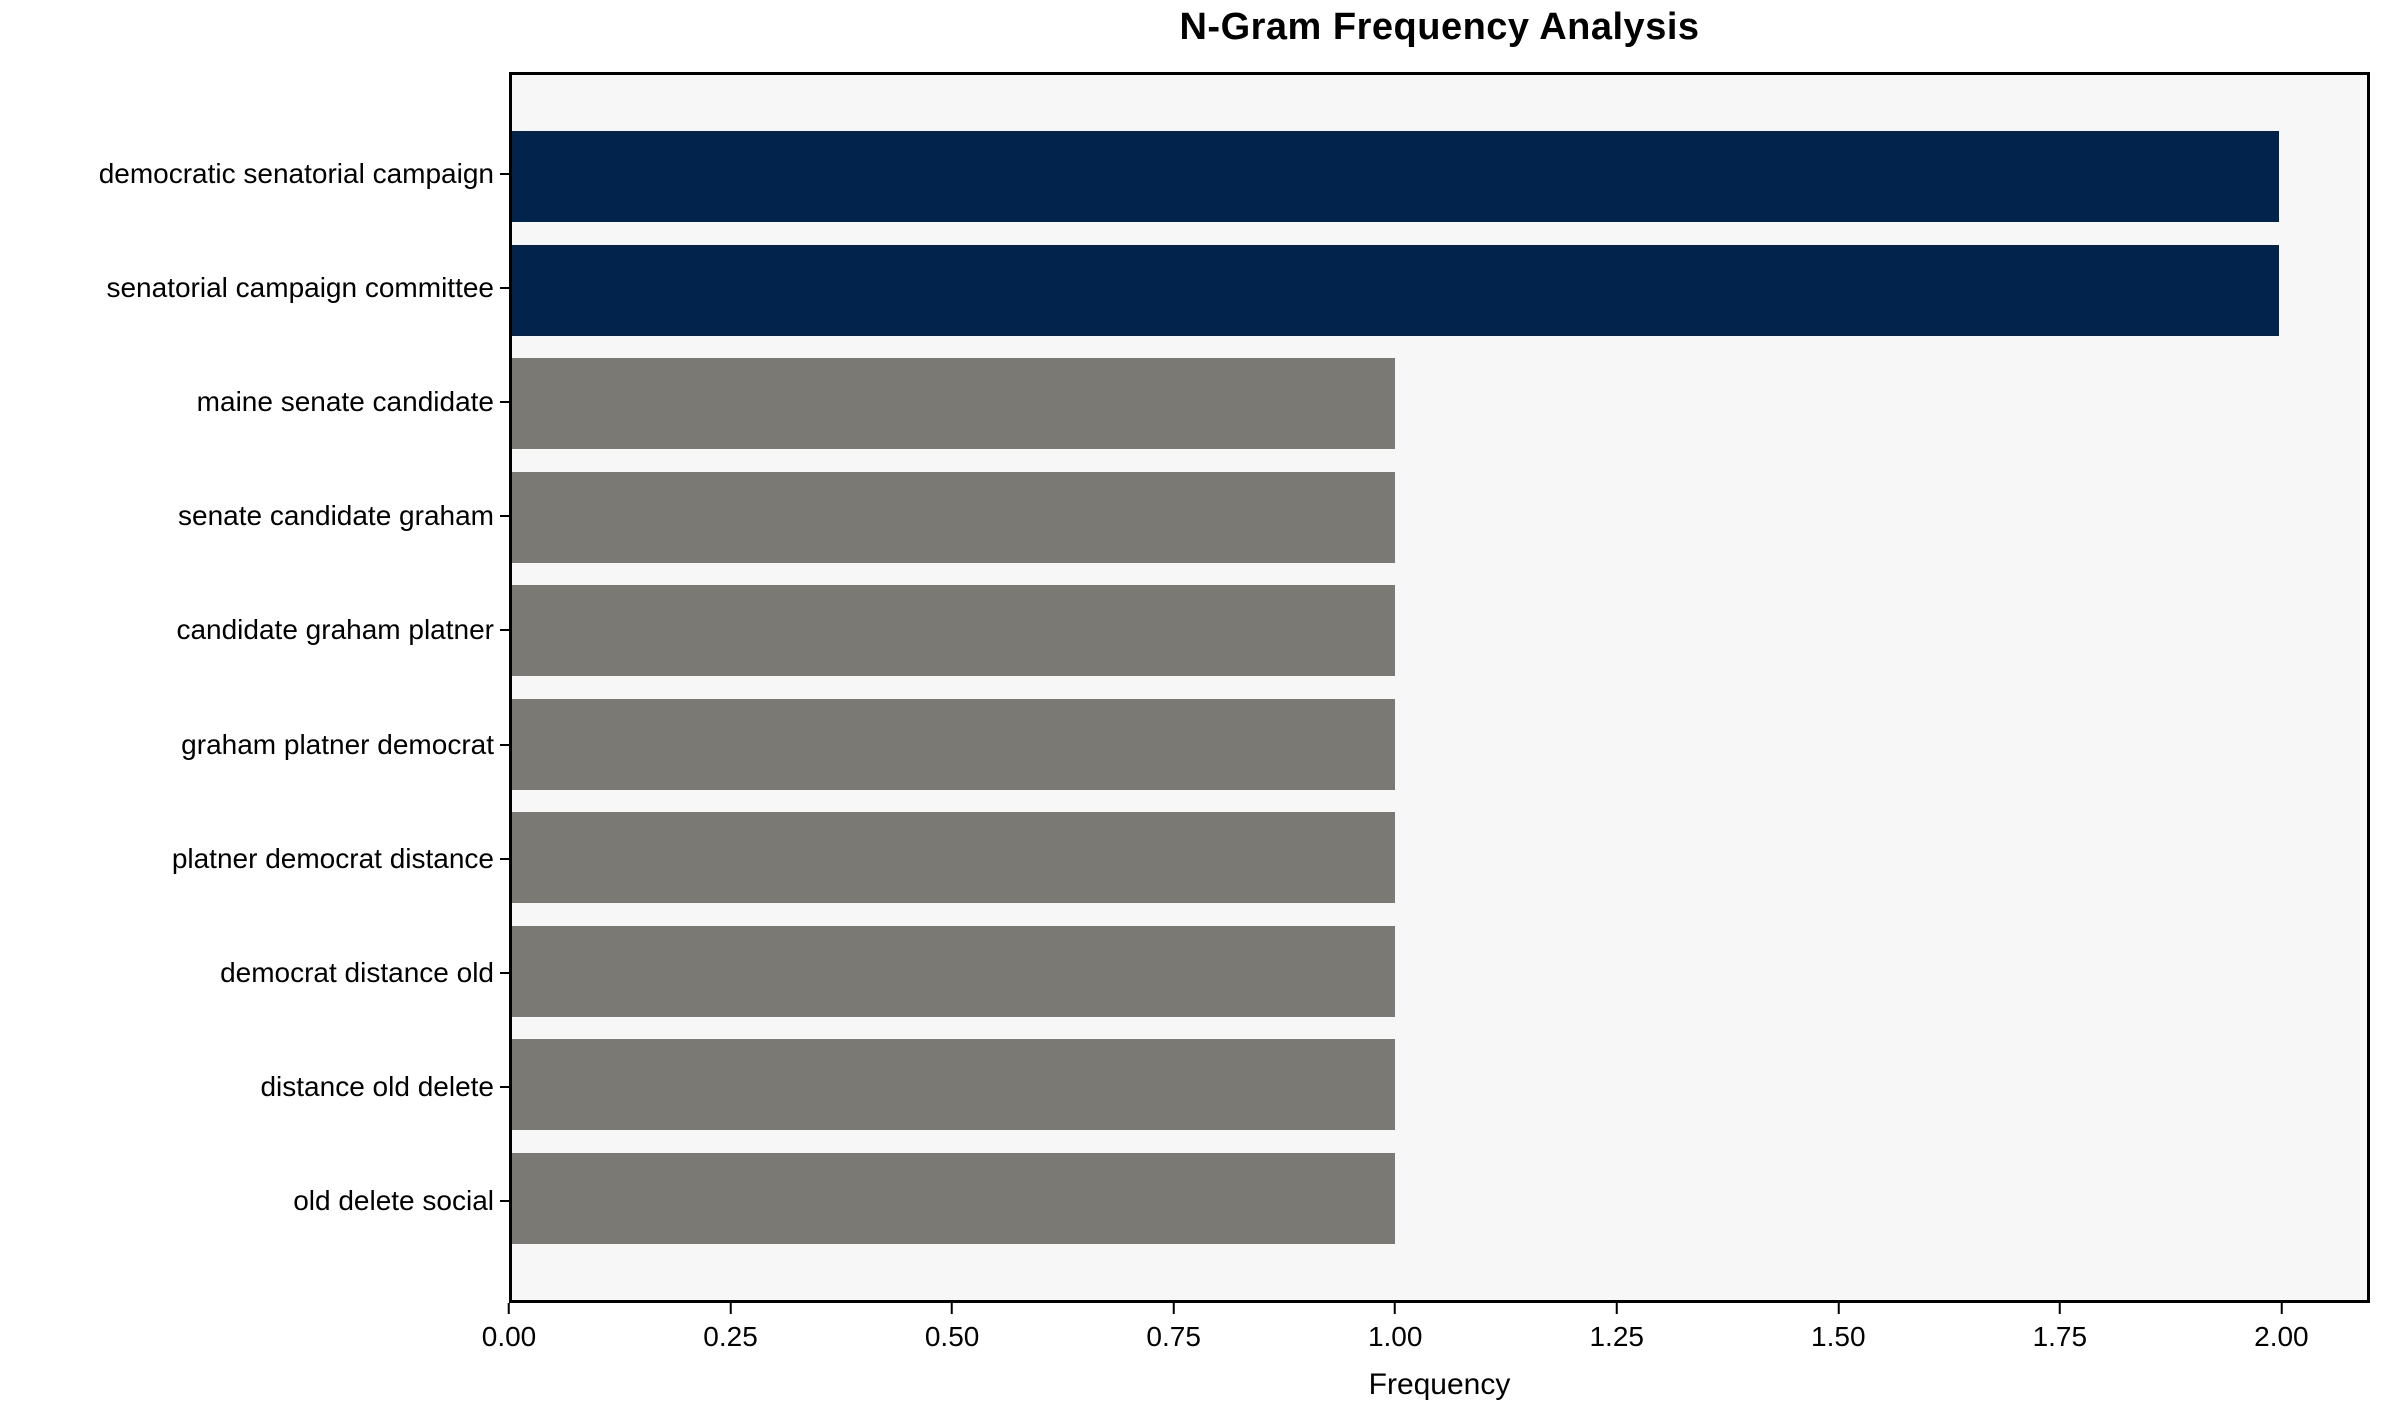 The height and width of the screenshot is (1414, 2390). What do you see at coordinates (509, 1336) in the screenshot?
I see `x-tick-label: 0.00` at bounding box center [509, 1336].